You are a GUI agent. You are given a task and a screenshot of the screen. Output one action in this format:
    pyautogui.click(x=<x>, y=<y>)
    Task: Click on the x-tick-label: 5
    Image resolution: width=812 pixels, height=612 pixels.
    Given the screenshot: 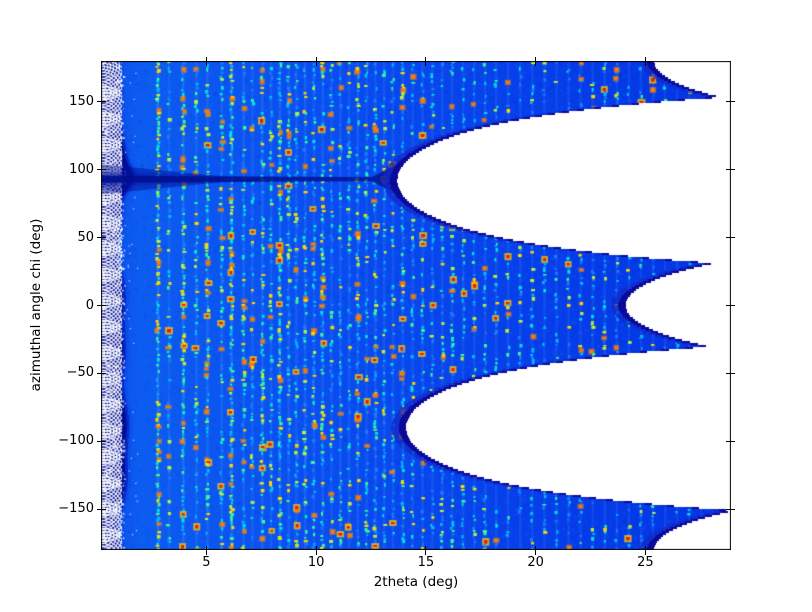 What is the action you would take?
    pyautogui.click(x=206, y=562)
    